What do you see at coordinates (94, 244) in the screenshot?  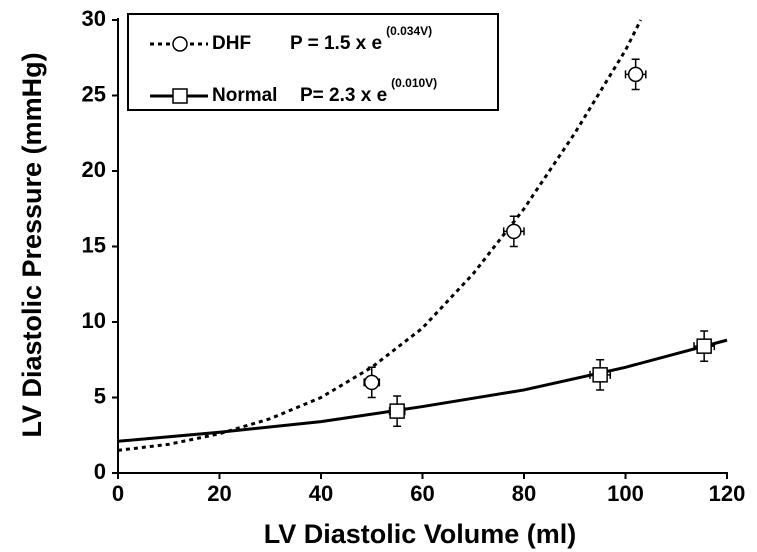 I see `y-tick-label: 15` at bounding box center [94, 244].